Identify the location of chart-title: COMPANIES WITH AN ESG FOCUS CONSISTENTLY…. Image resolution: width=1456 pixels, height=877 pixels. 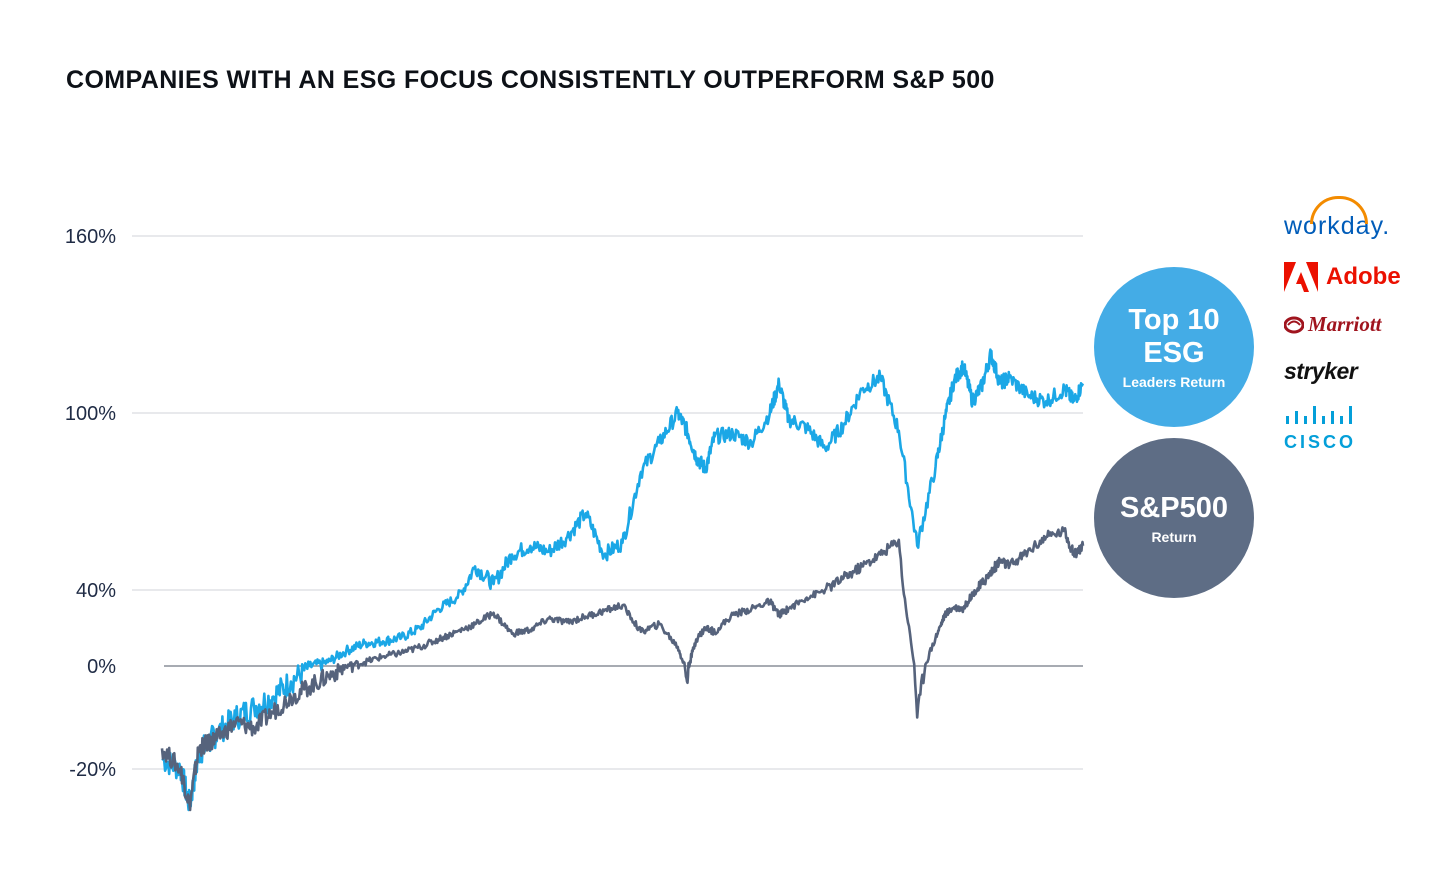
(530, 80).